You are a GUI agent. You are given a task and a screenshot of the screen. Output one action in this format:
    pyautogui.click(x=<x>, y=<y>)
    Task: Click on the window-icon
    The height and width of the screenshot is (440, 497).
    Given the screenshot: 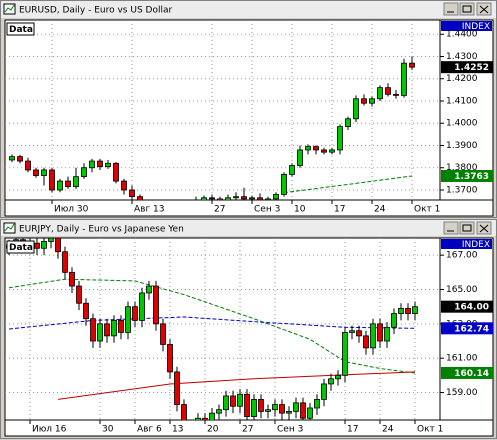 What is the action you would take?
    pyautogui.click(x=9, y=9)
    